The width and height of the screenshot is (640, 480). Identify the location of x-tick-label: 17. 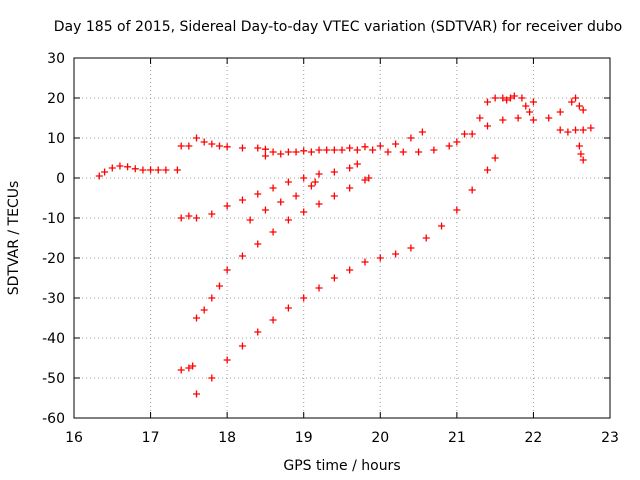
(151, 438).